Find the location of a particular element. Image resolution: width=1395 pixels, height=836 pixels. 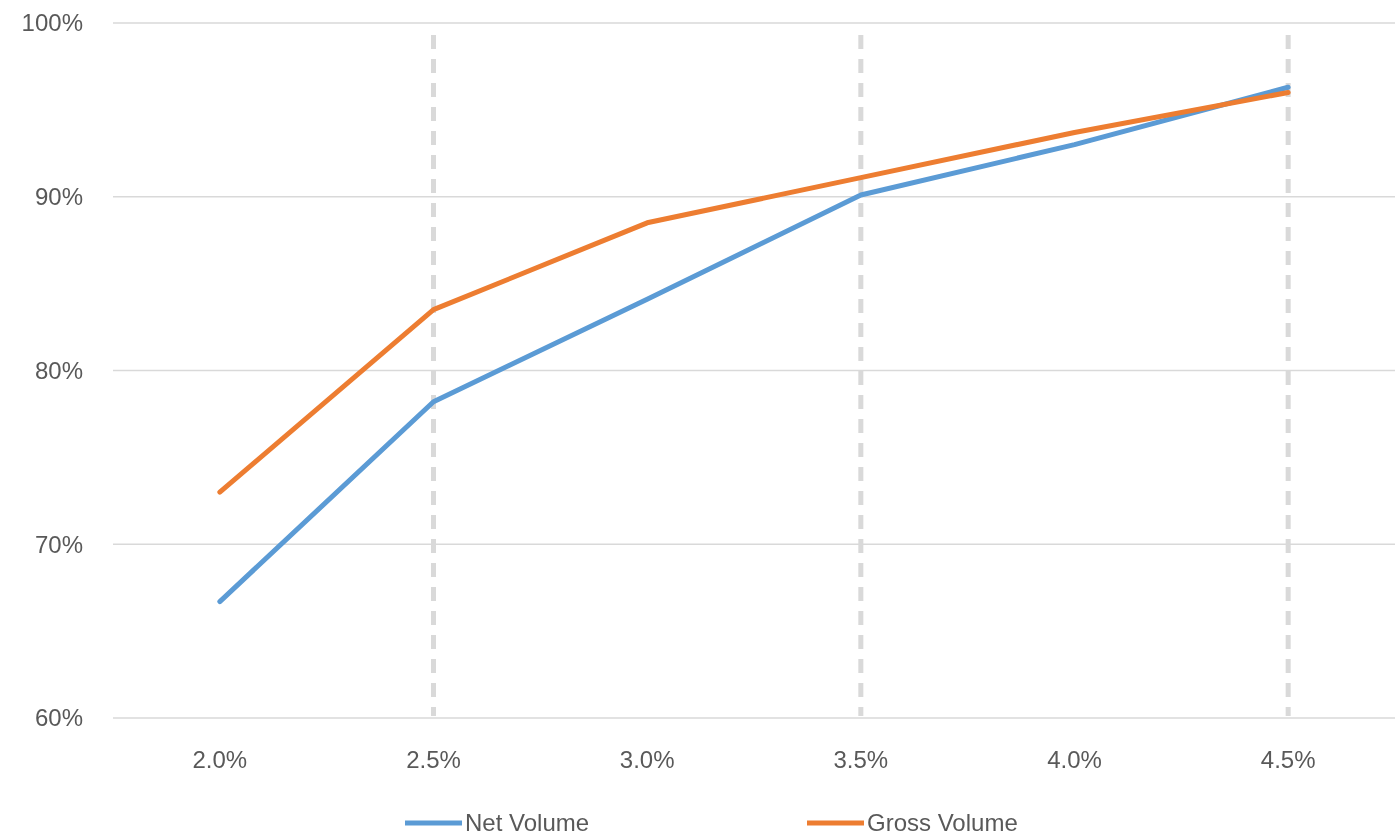

x-tick-label: 3.5% is located at coordinates (861, 759).